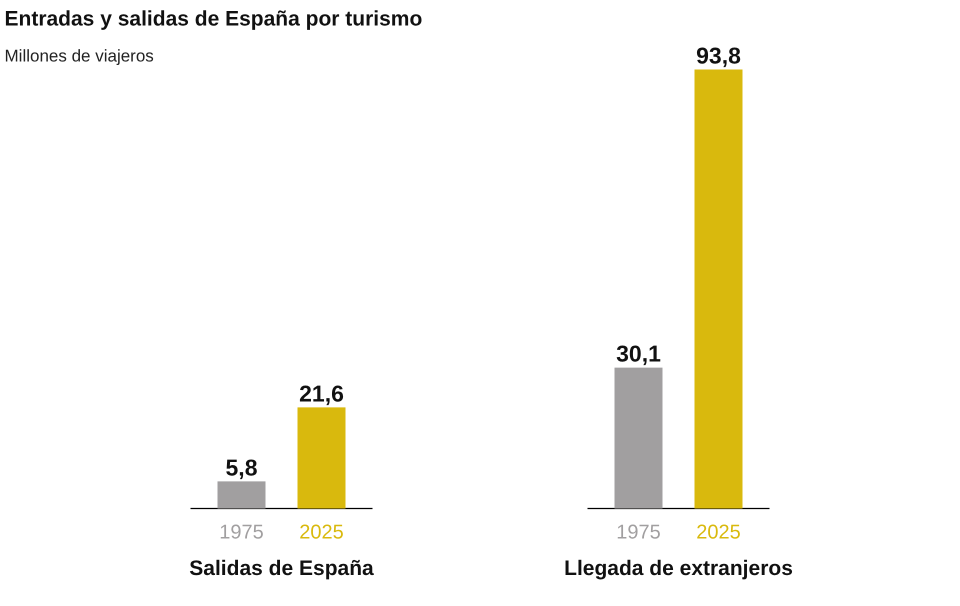 This screenshot has width=960, height=606. I want to click on series-label: 2025, so click(321, 533).